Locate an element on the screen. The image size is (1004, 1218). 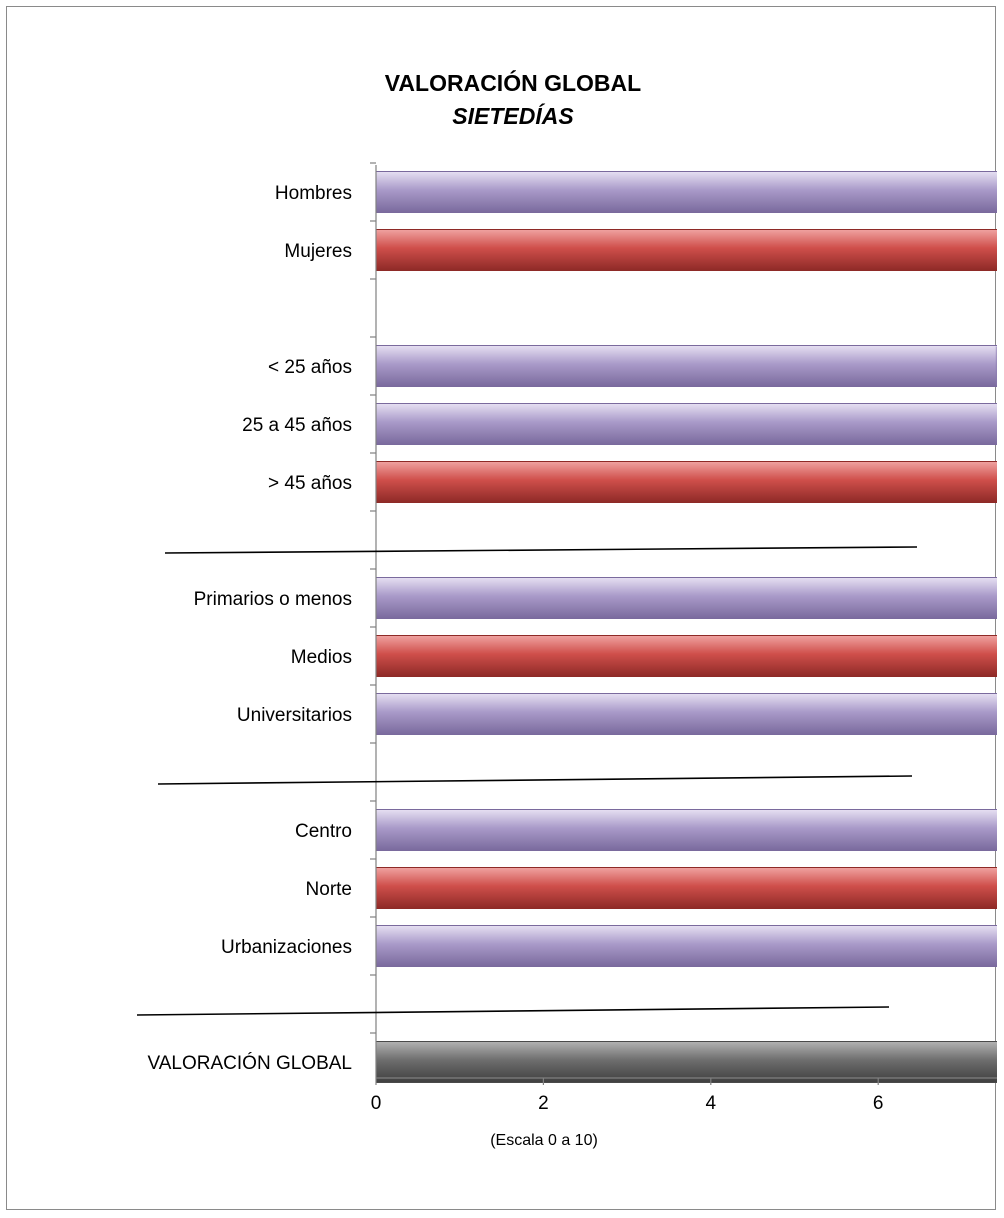
bar-bevel is located at coordinates (996, 366).